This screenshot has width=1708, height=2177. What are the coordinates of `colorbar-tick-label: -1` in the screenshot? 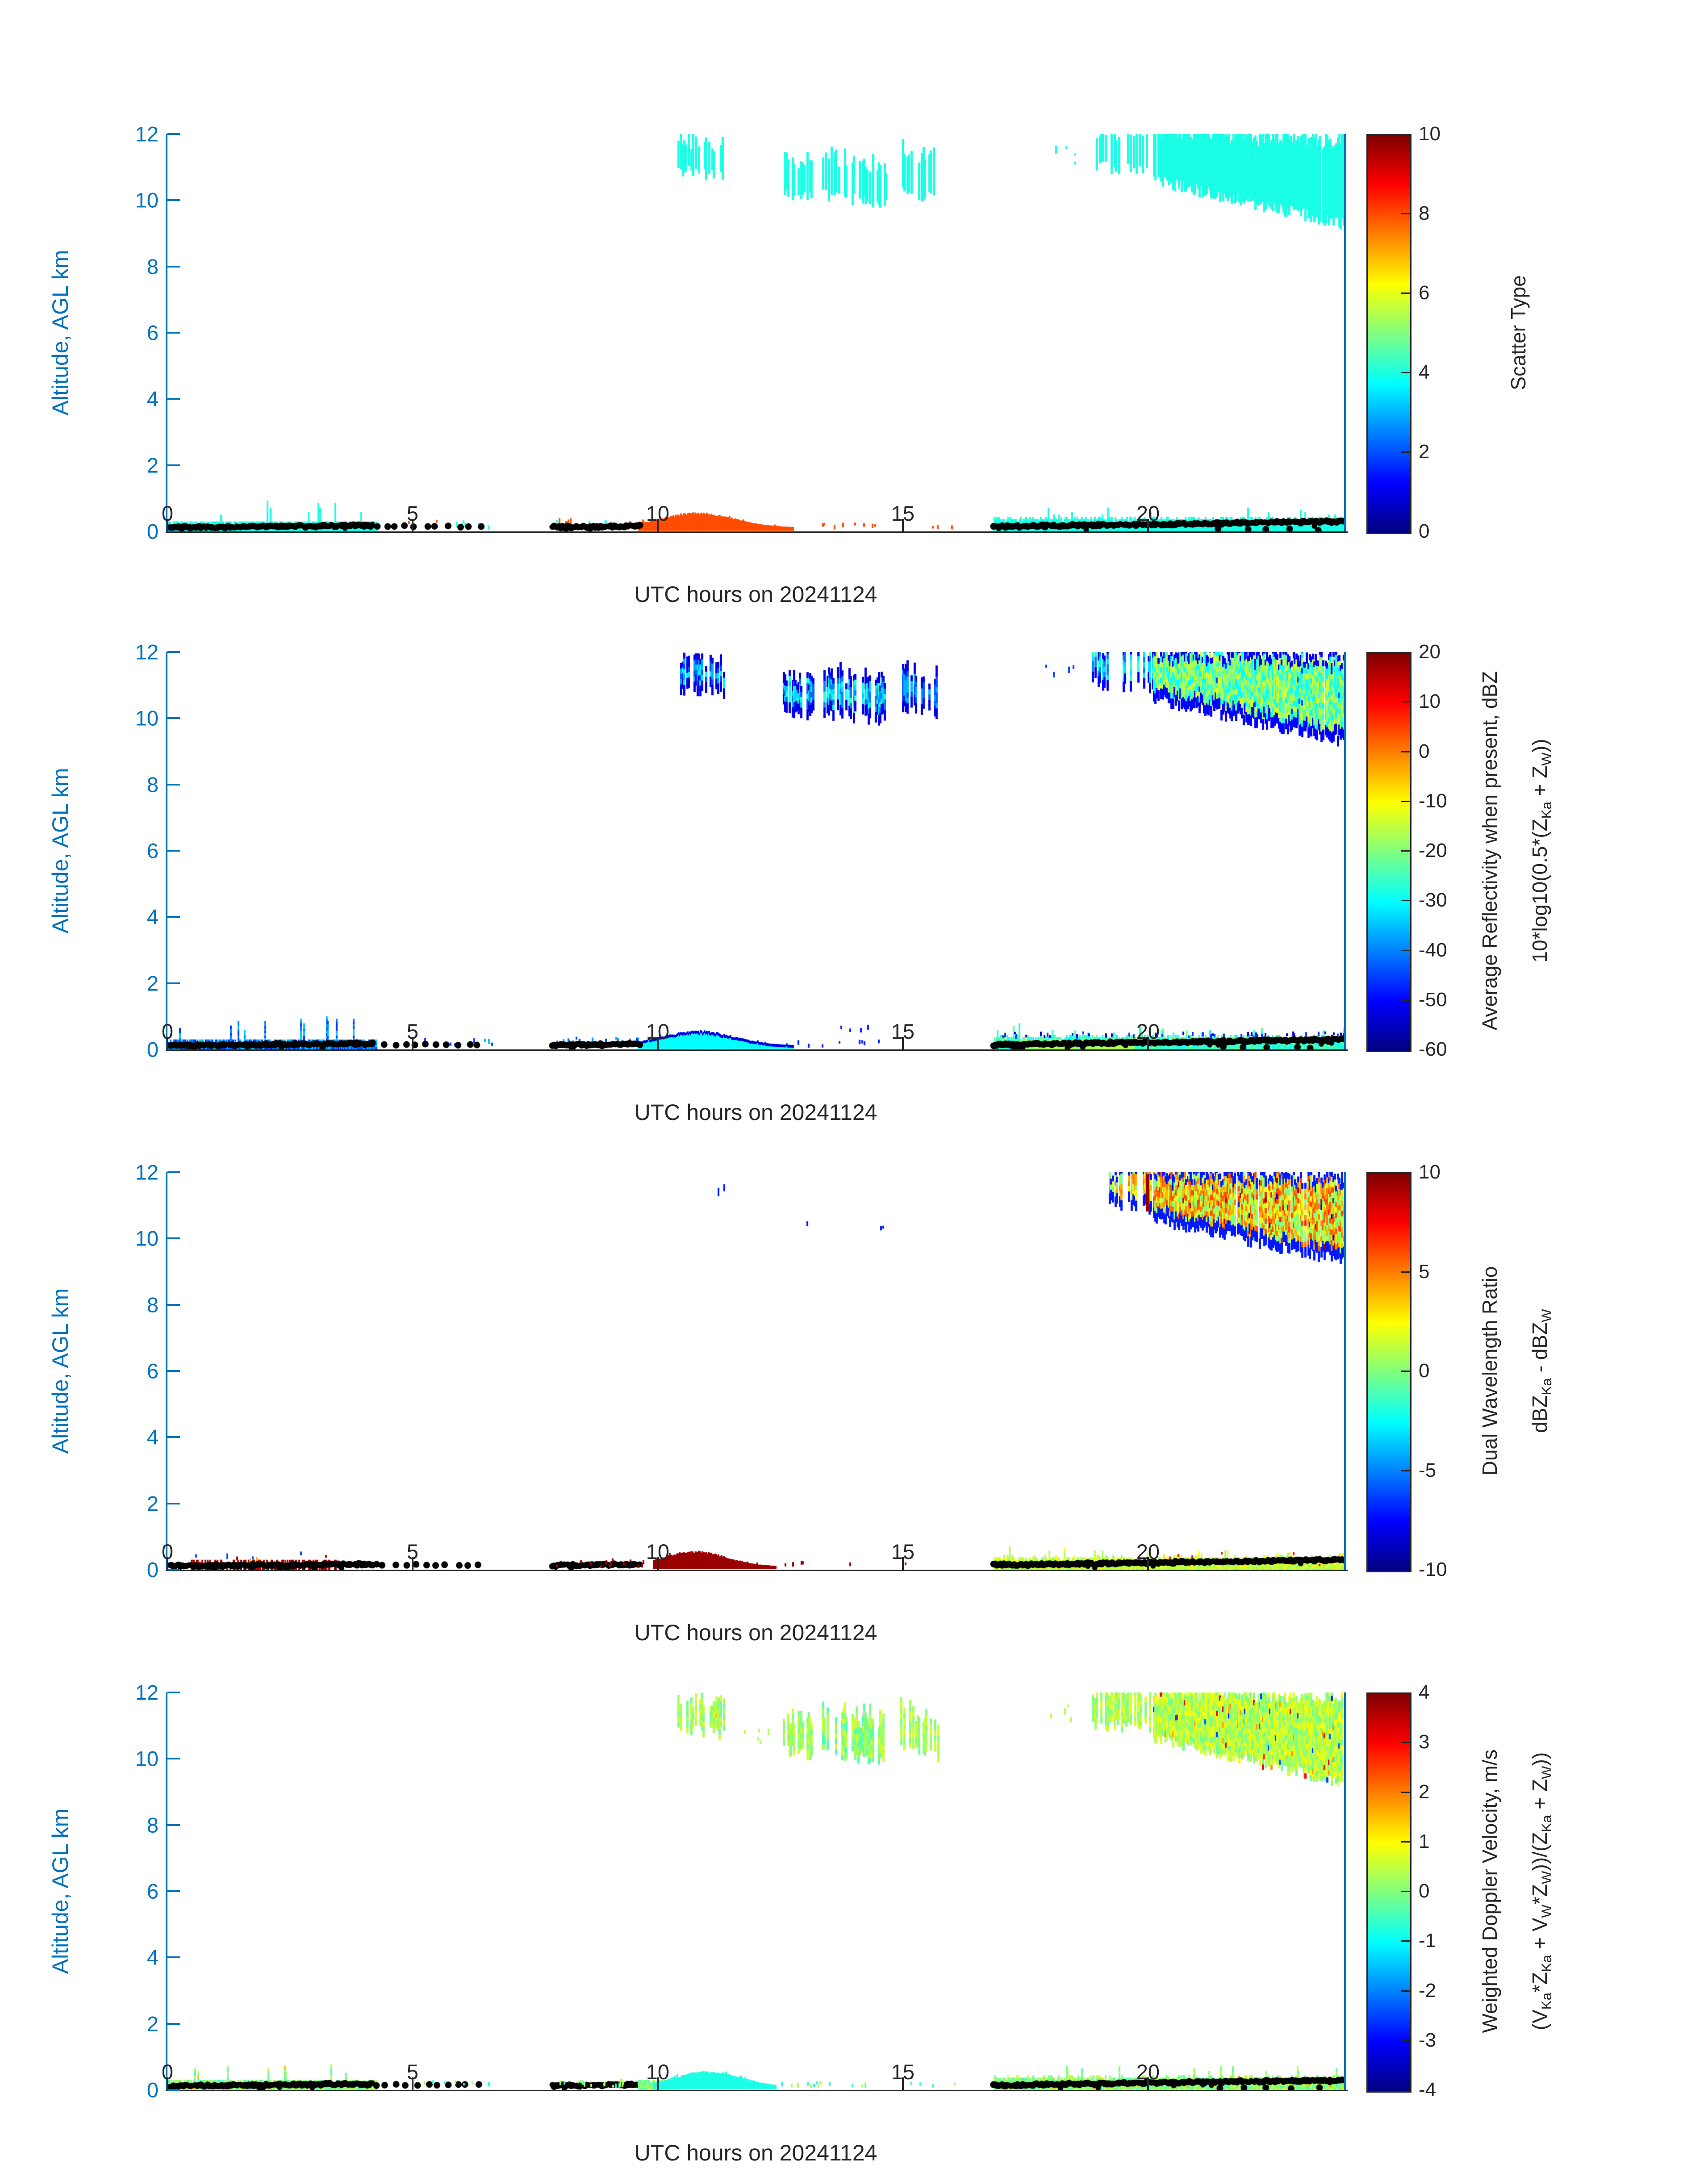 It's located at (1428, 1941).